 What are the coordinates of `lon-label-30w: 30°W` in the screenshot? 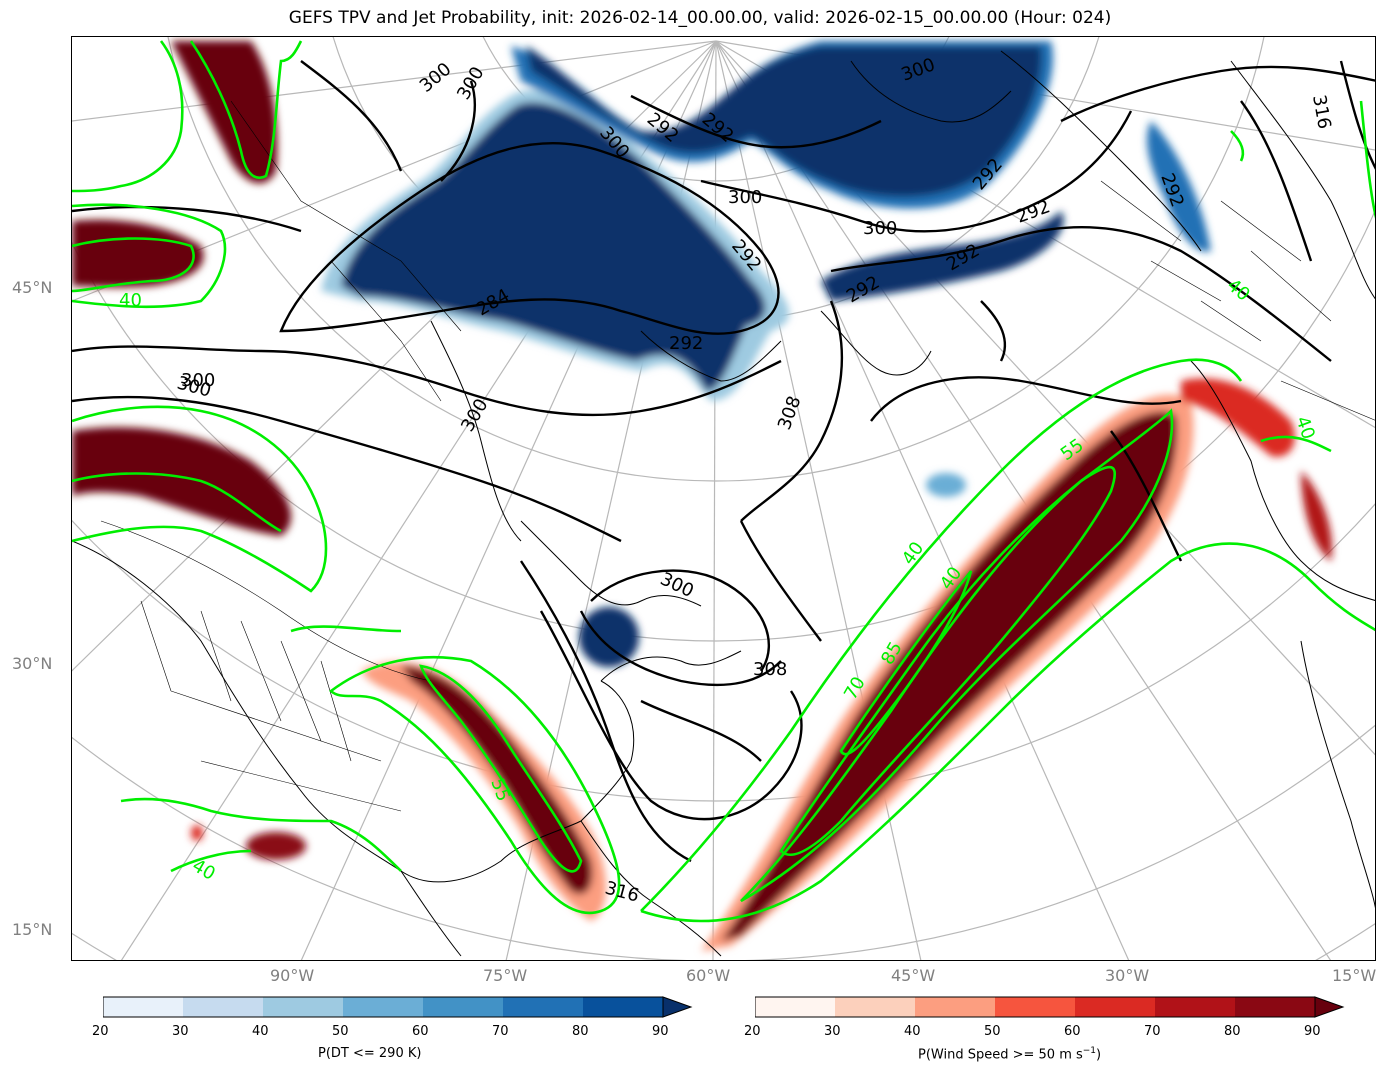 It's located at (1127, 975).